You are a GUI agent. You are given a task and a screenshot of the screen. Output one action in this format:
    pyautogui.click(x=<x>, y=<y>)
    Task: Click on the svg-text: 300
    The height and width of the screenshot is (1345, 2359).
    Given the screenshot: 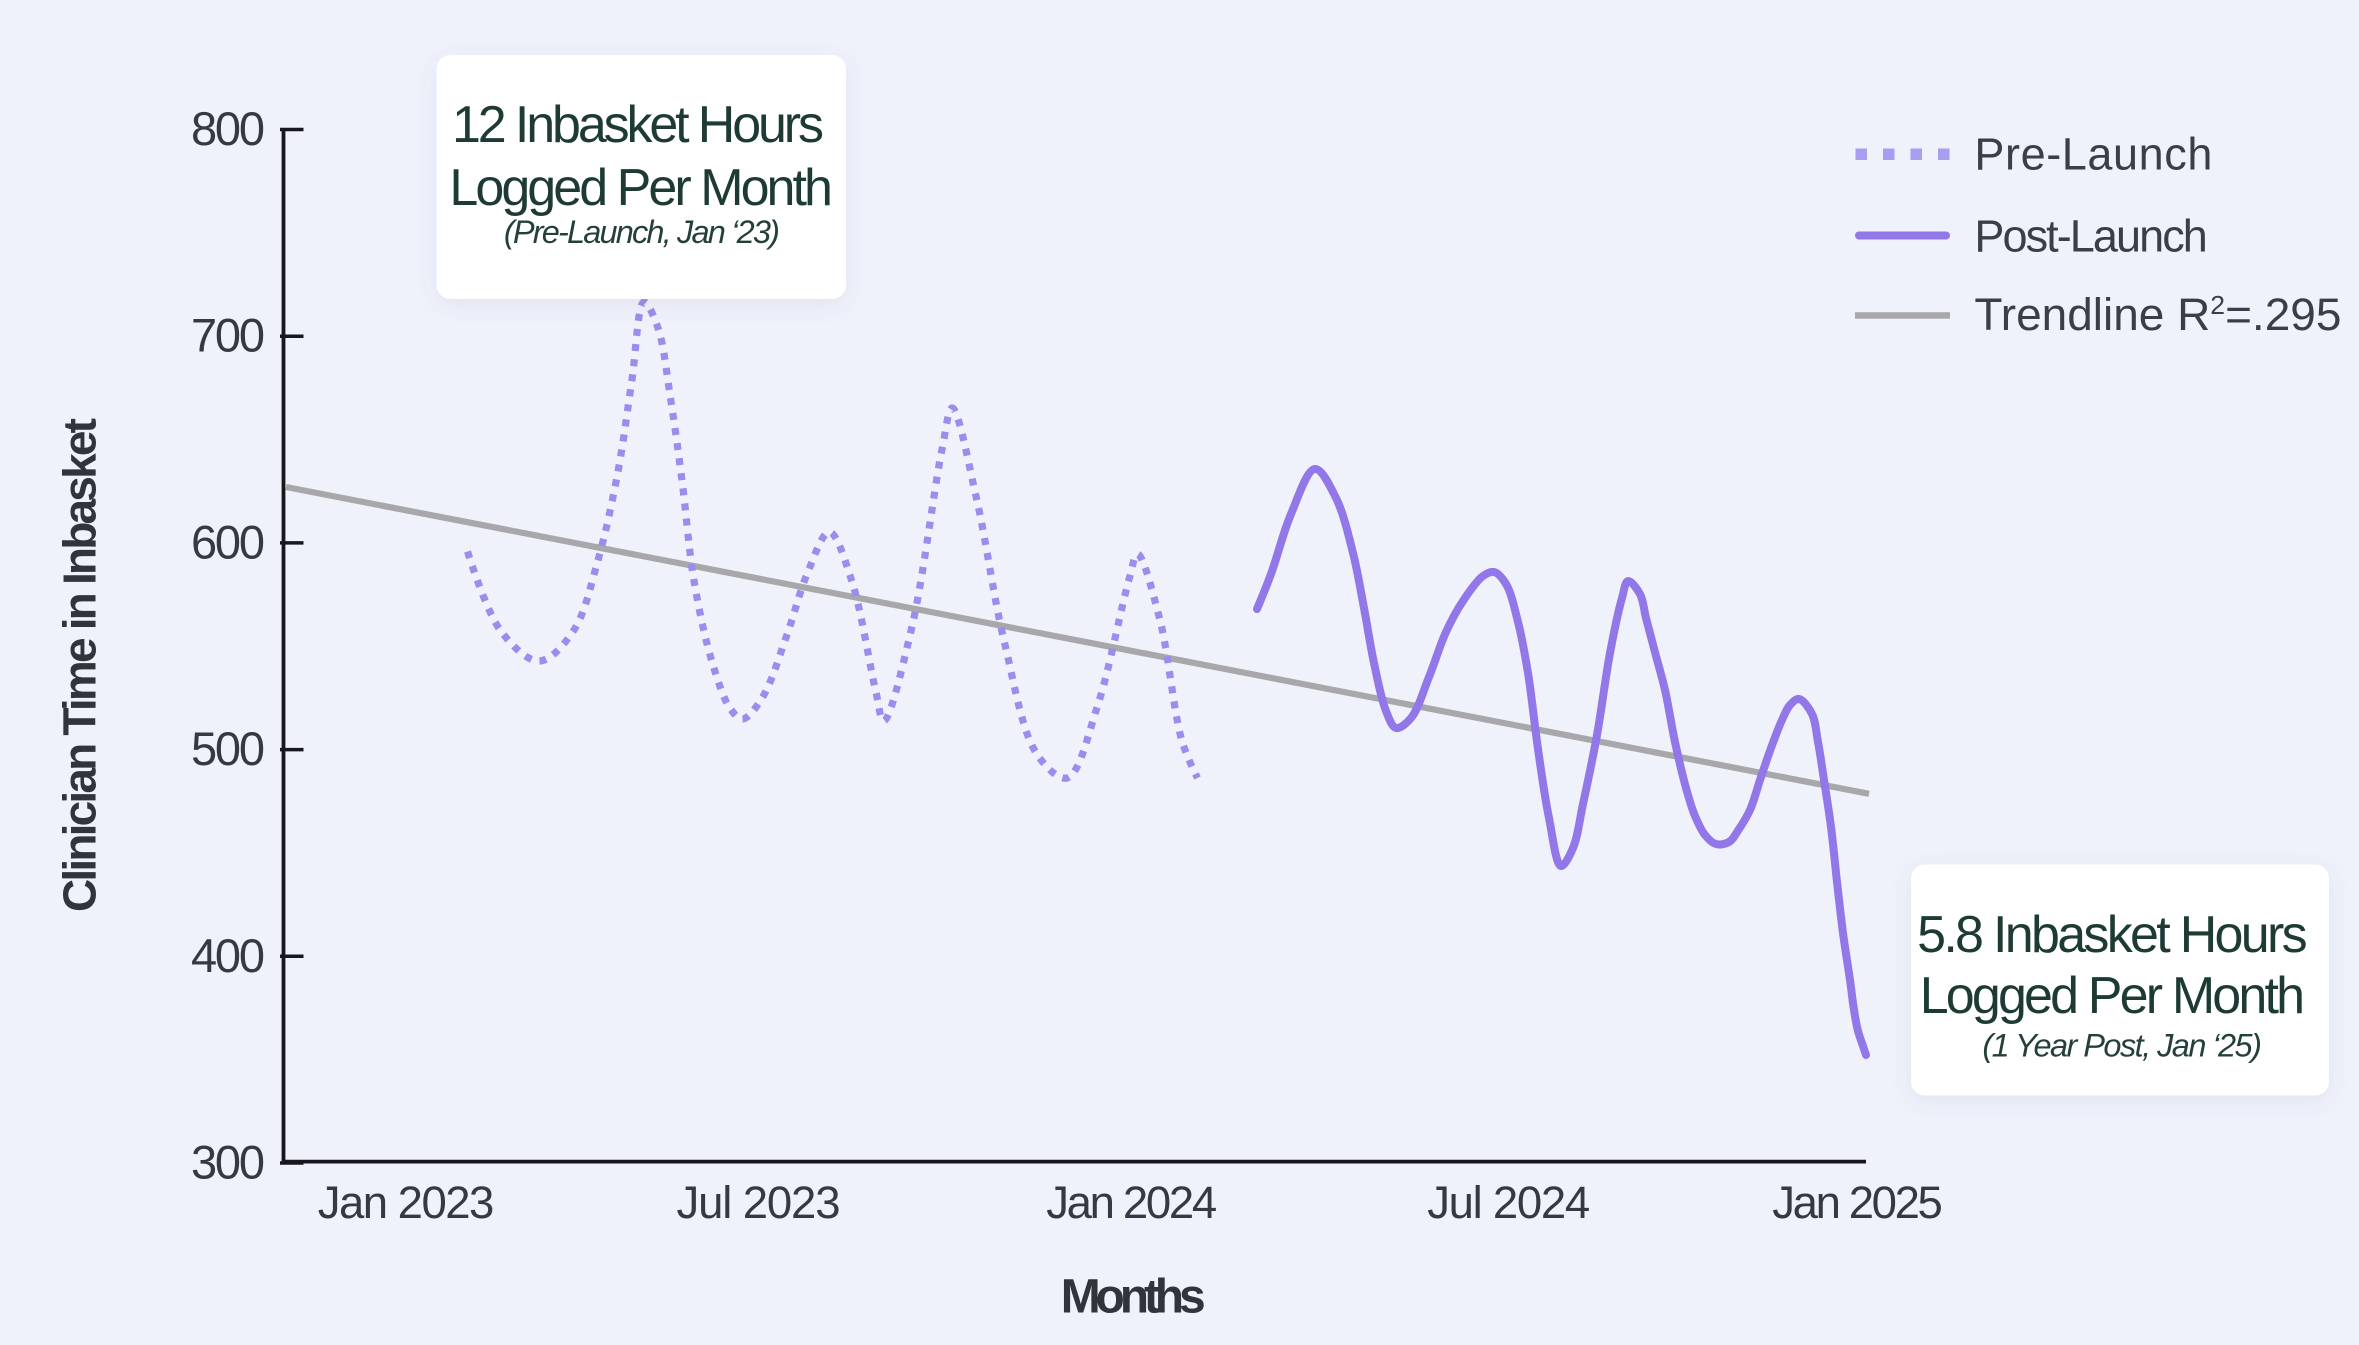 What is the action you would take?
    pyautogui.click(x=228, y=1162)
    